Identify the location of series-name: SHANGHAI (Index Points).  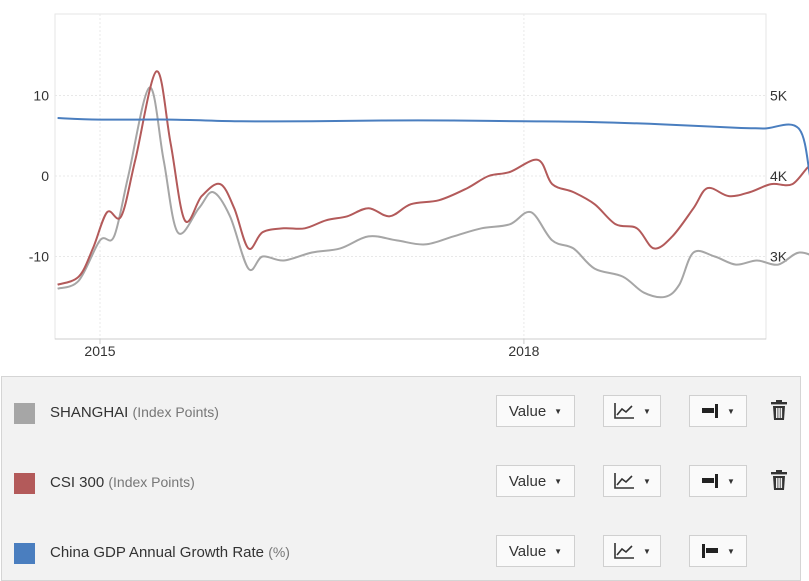
(134, 412).